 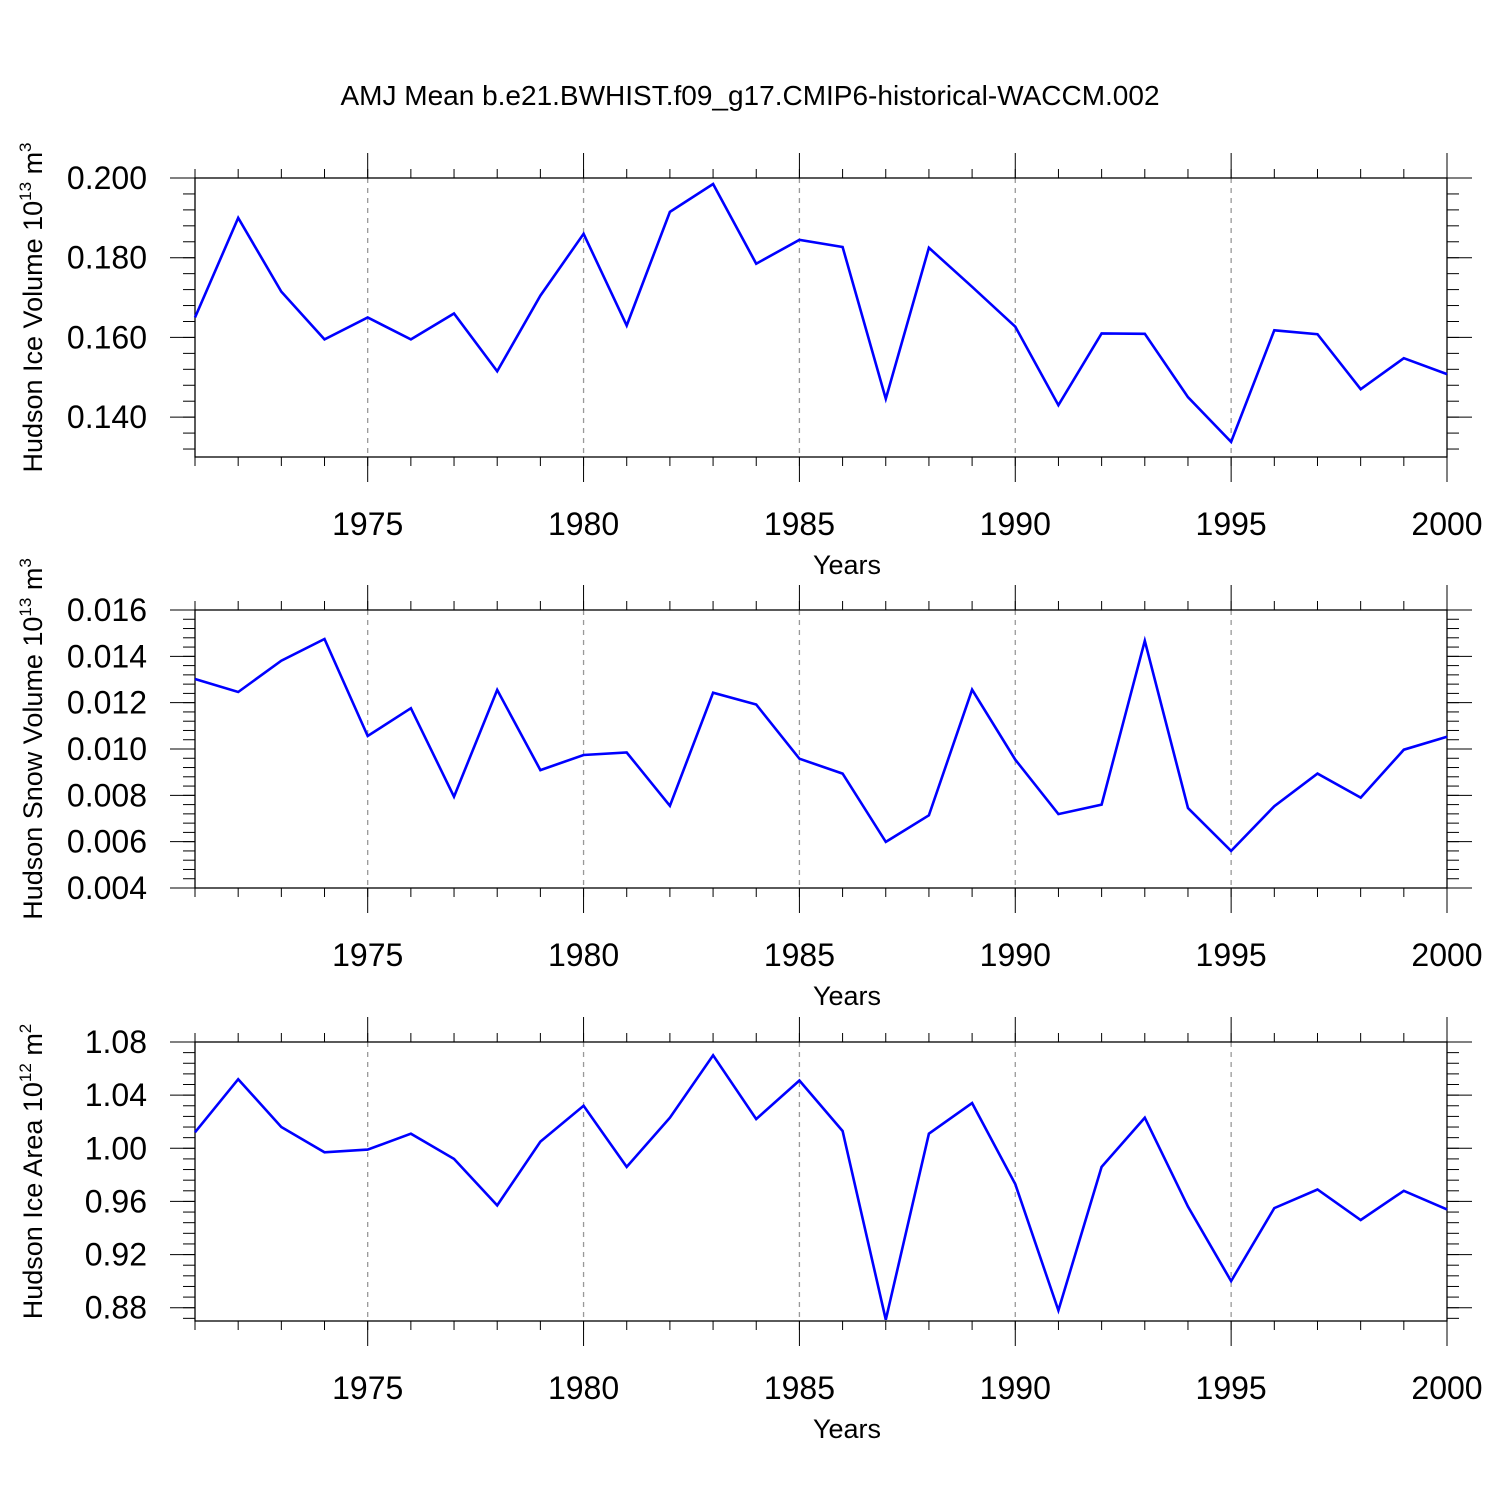 I want to click on y-tick-label: 1.00, so click(x=116, y=1148).